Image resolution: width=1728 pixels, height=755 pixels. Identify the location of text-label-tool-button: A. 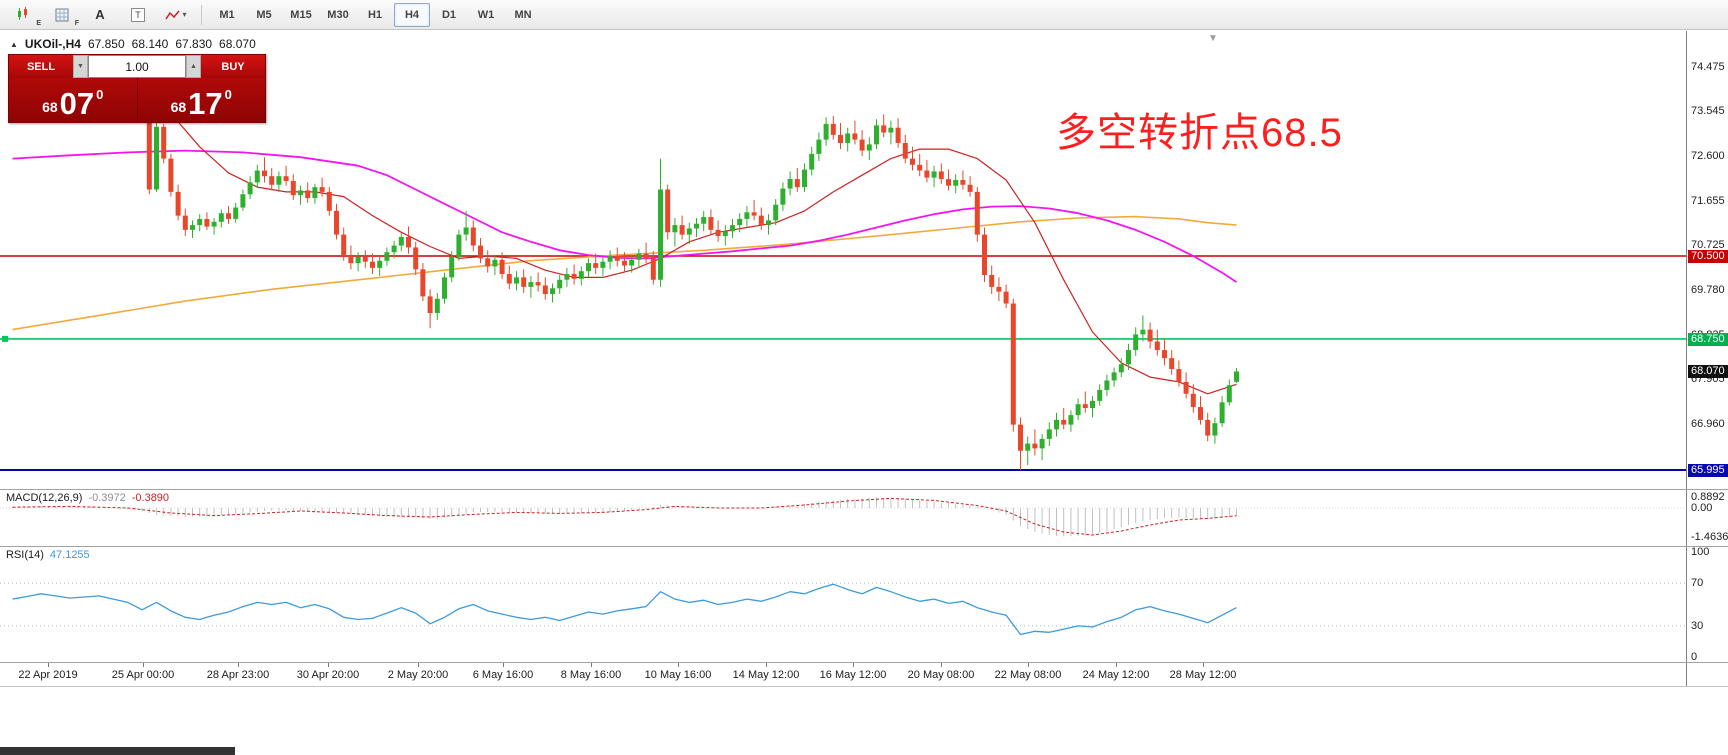
(100, 15).